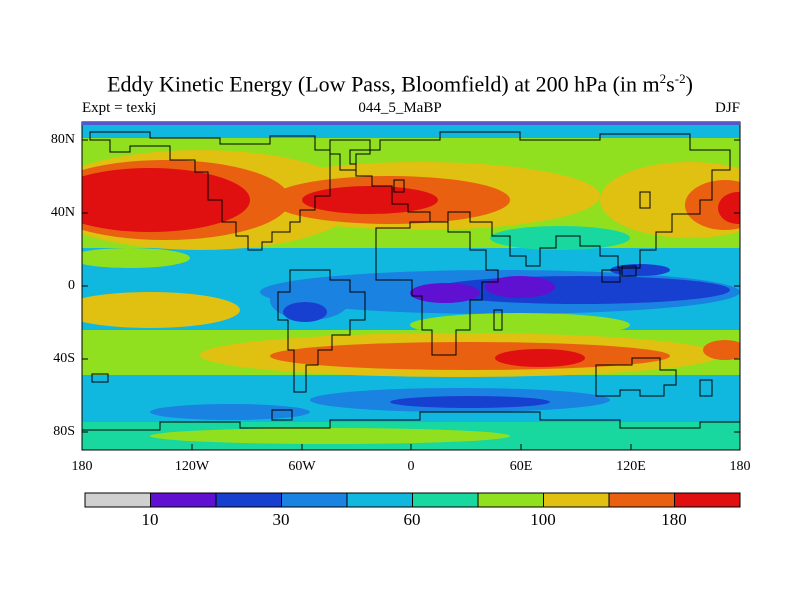 The image size is (800, 600). I want to click on coast-antarctica, so click(411, 421).